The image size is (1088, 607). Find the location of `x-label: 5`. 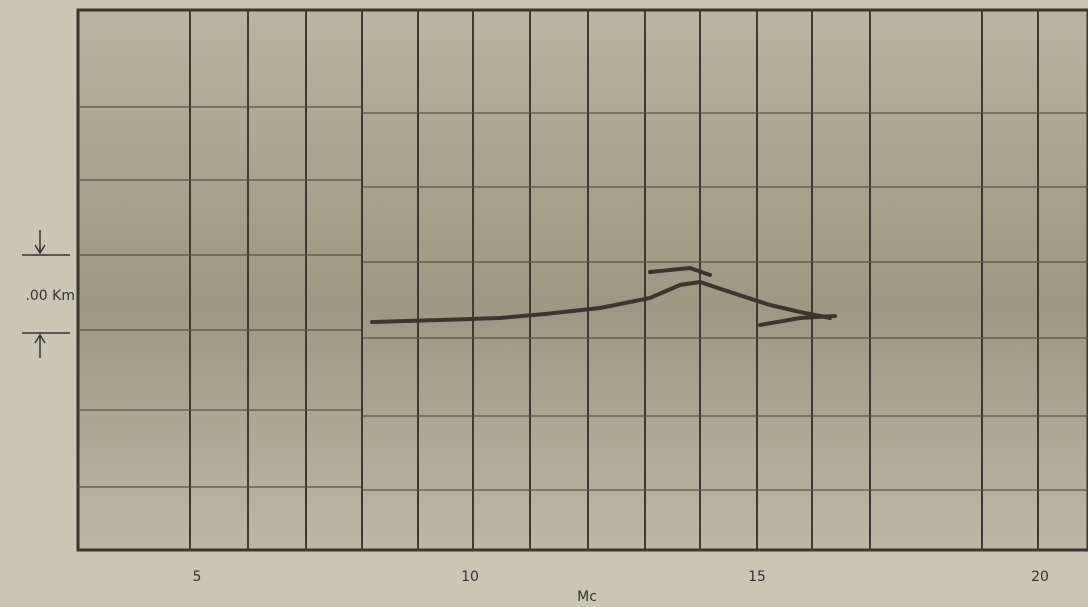

x-label: 5 is located at coordinates (197, 577).